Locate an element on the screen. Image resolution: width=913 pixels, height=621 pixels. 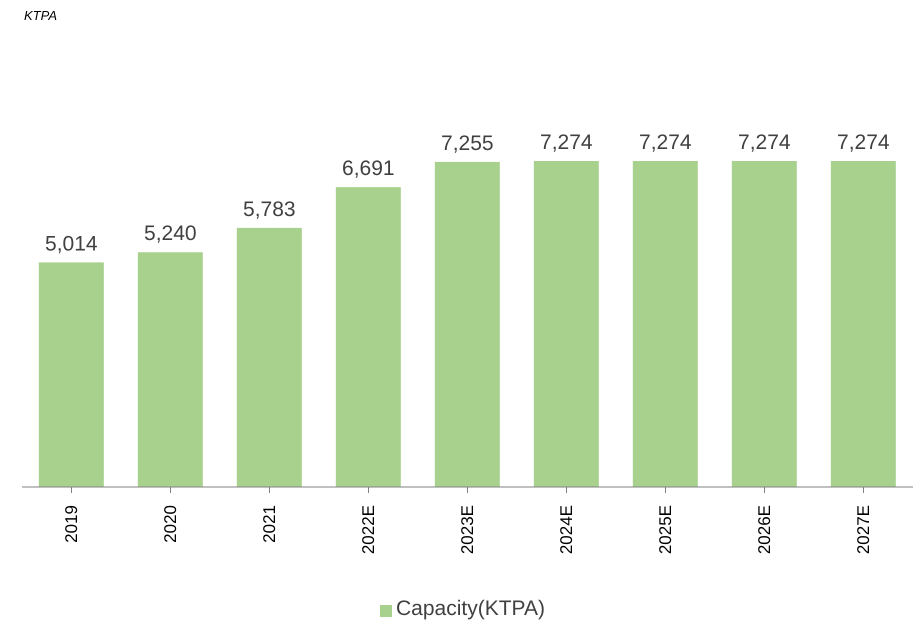
x-tick-label: 2024E is located at coordinates (566, 529).